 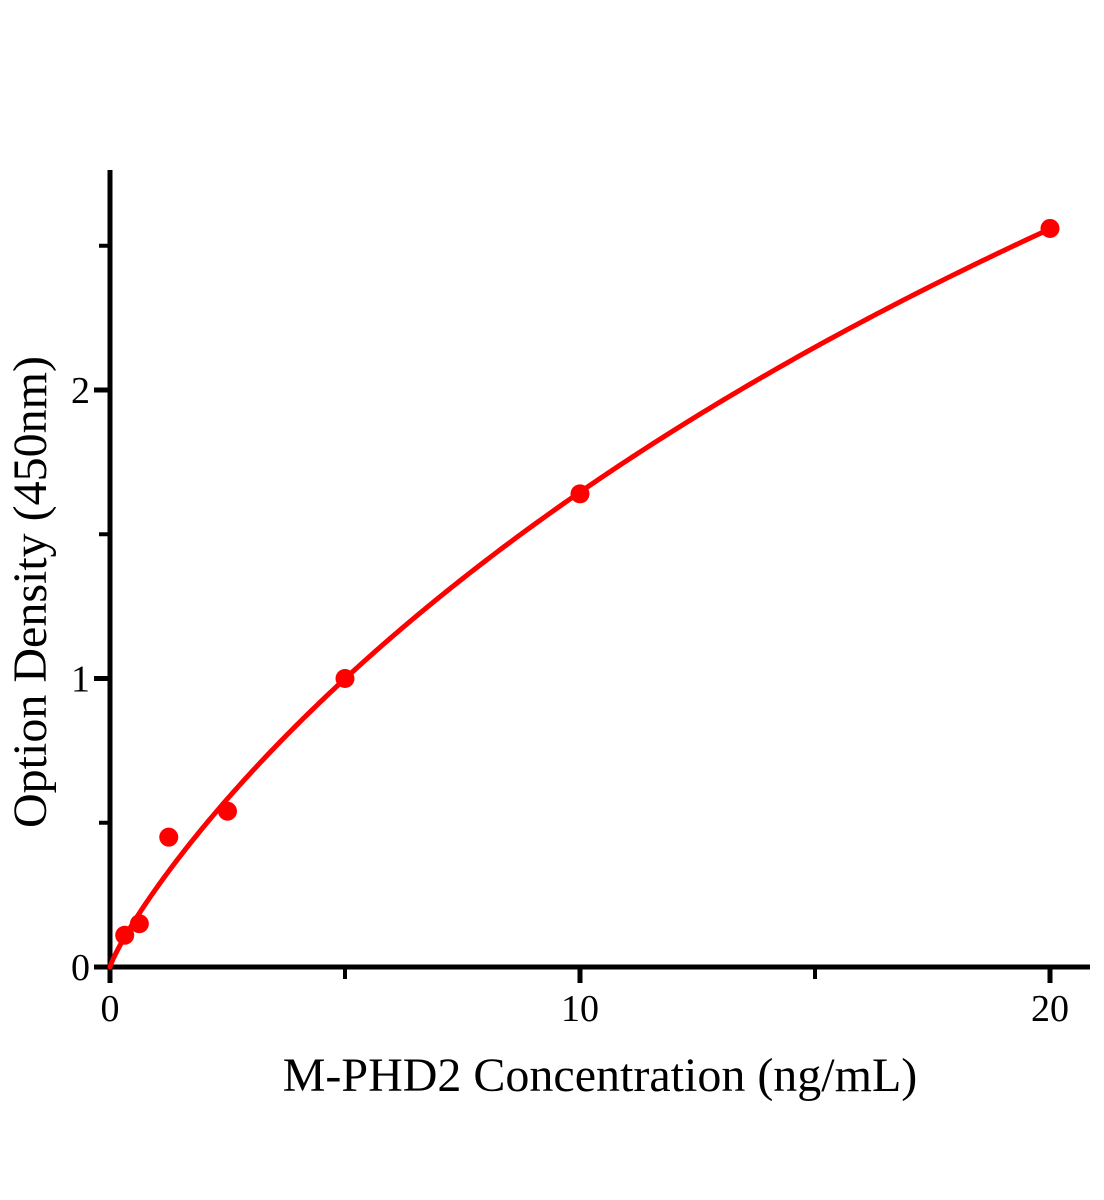 I want to click on y-tick-label: 2, so click(x=80, y=391).